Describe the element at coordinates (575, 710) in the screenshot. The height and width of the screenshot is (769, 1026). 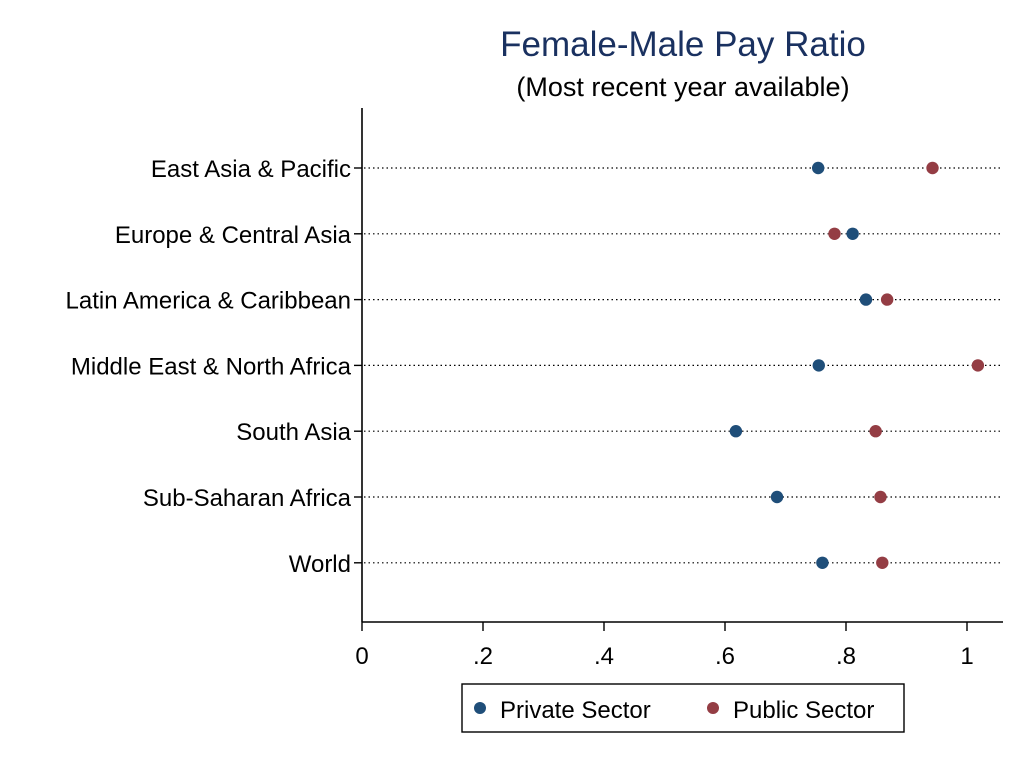
I see `legend-label-private: Private Sector` at that location.